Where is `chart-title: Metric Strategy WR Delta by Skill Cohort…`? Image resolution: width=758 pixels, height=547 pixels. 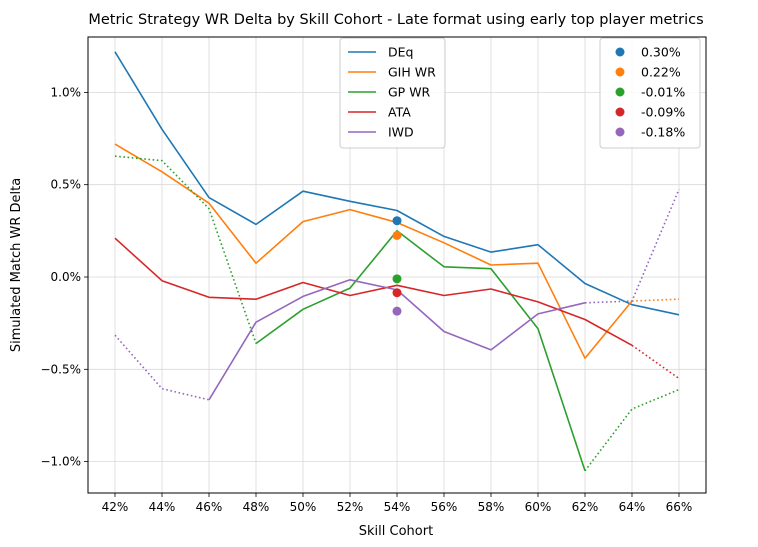 chart-title: Metric Strategy WR Delta by Skill Cohort… is located at coordinates (395, 20).